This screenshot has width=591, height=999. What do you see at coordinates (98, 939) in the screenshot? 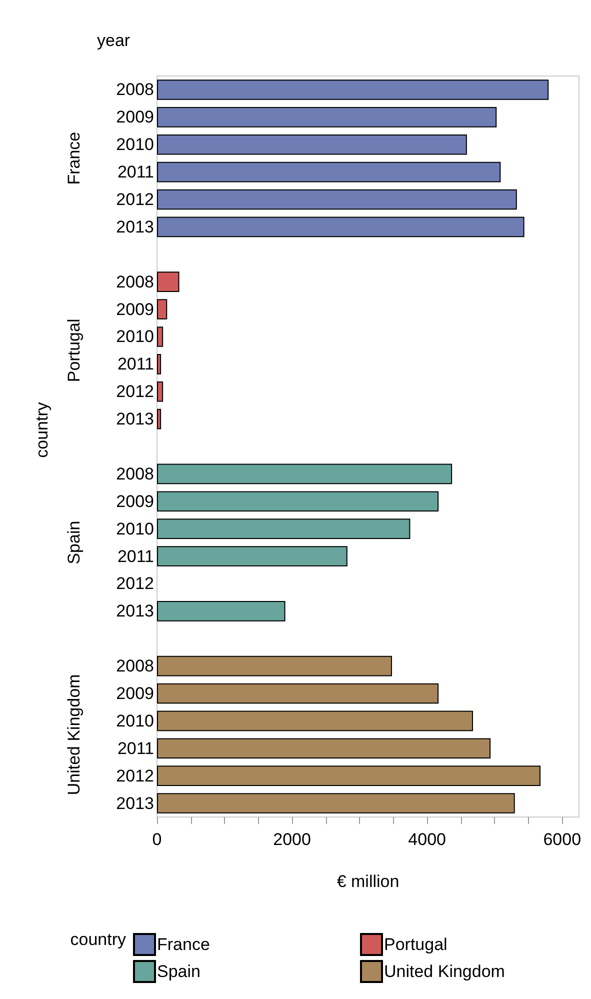
I see `legend-title: country` at bounding box center [98, 939].